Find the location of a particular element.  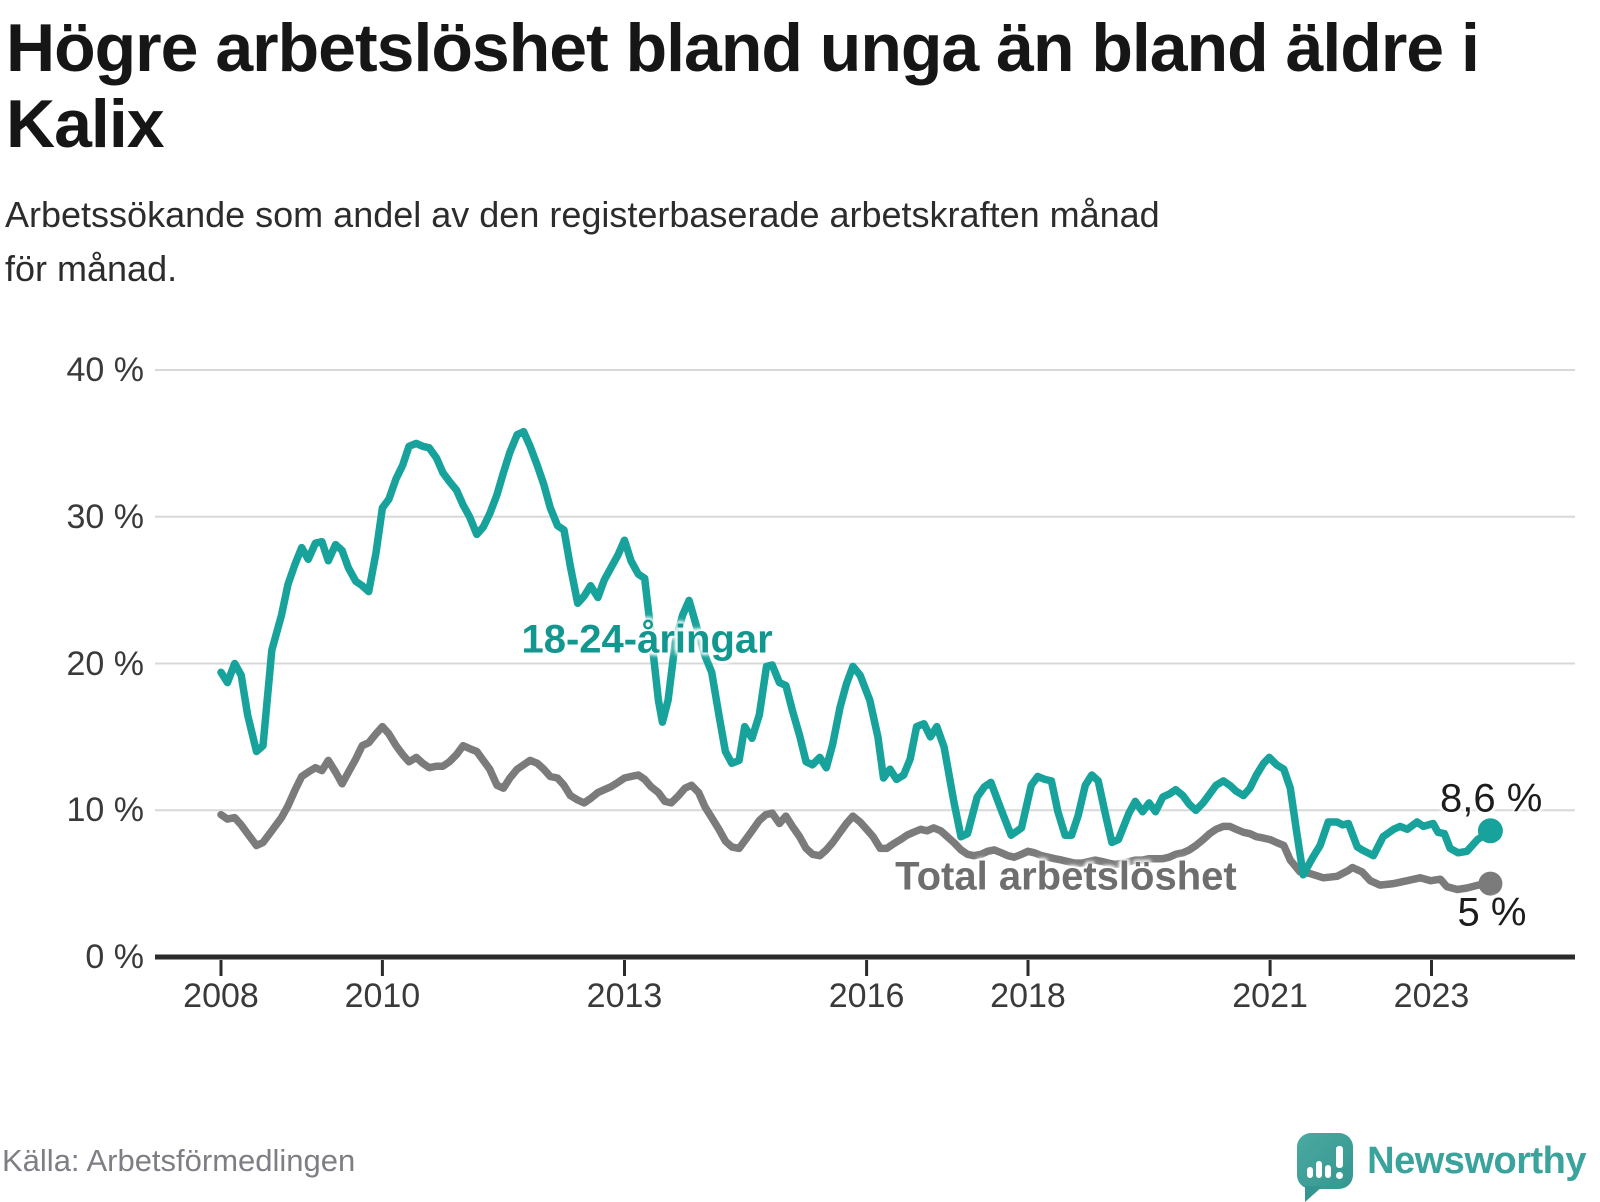

y-axis-tick-label: 30 % is located at coordinates (105, 516).